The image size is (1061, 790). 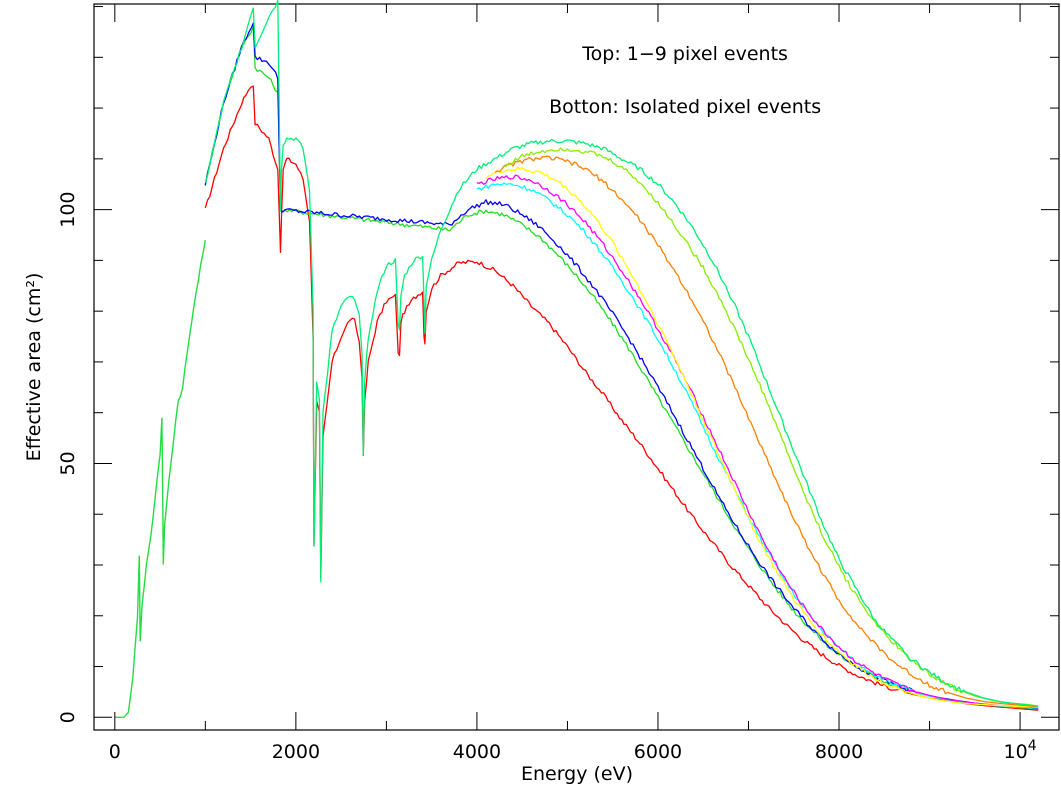 What do you see at coordinates (34, 367) in the screenshot?
I see `y-axis-title: Effective area (cm²)` at bounding box center [34, 367].